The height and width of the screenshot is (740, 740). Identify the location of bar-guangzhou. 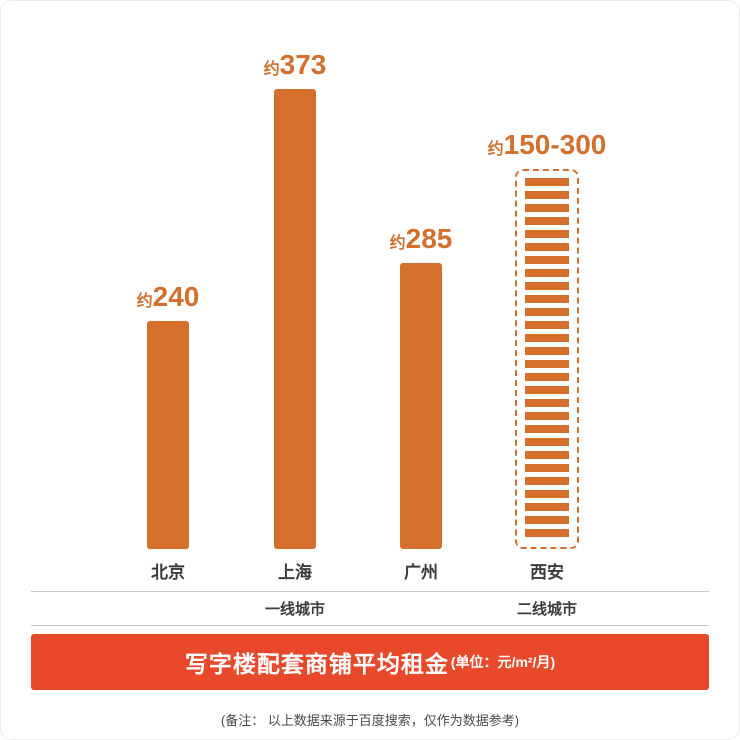
(421, 406).